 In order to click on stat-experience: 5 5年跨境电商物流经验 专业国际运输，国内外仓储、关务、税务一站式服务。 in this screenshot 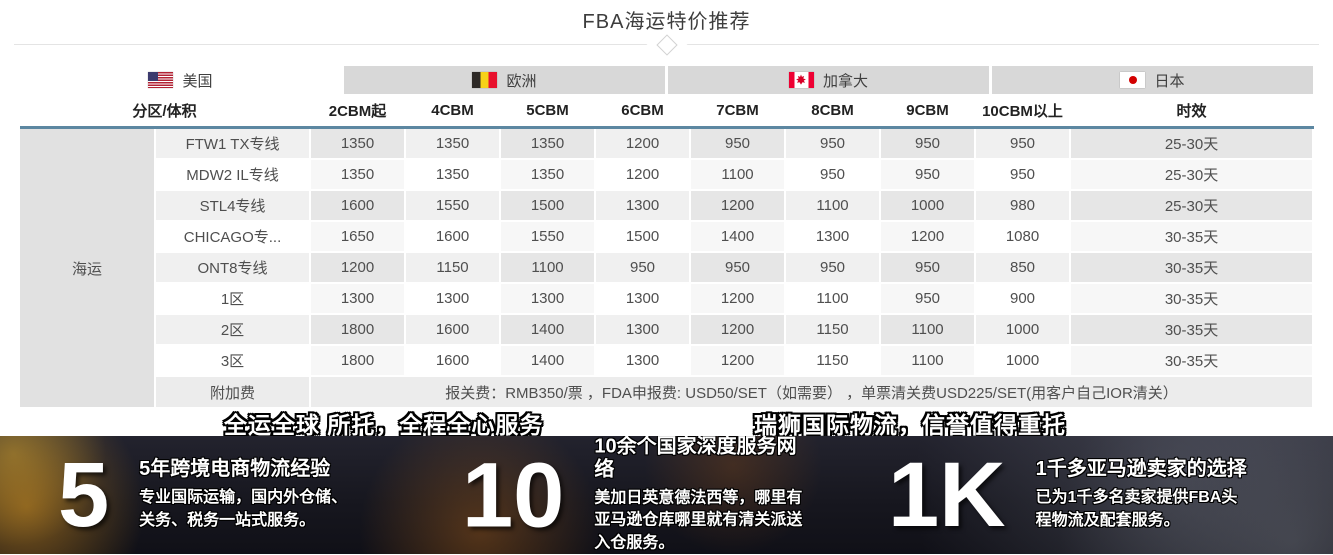, I will do `click(204, 495)`.